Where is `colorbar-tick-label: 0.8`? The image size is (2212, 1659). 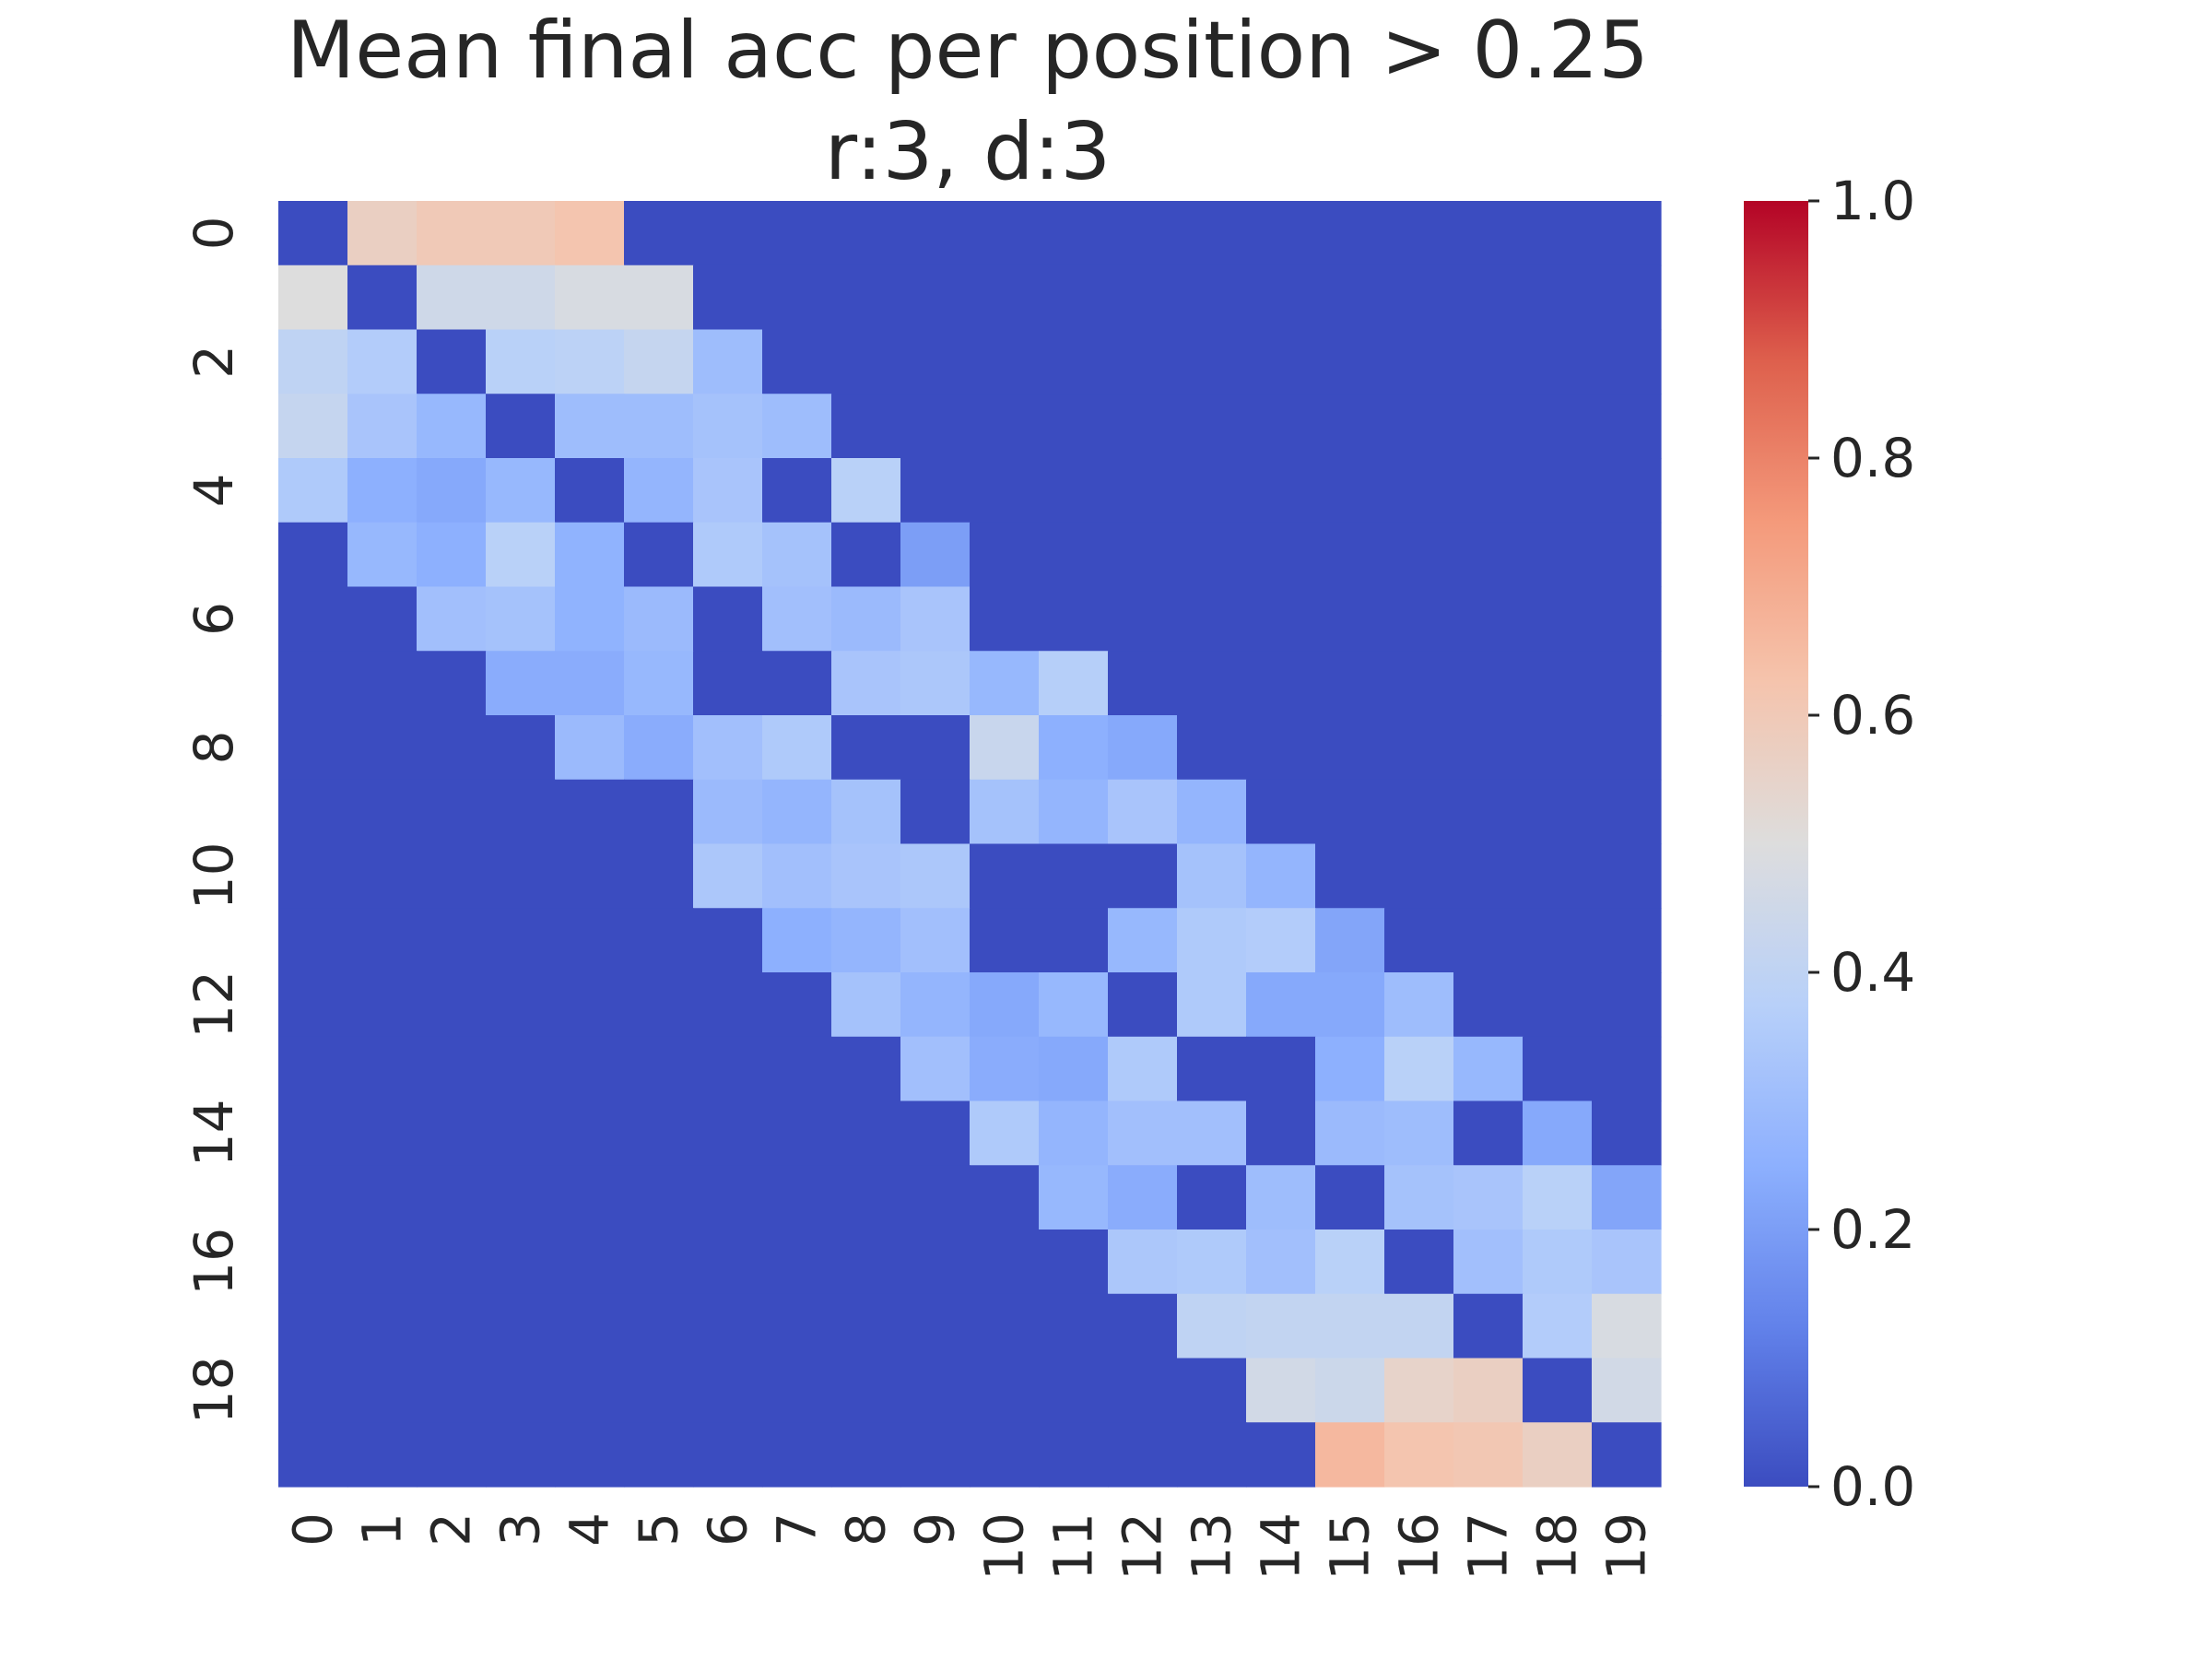
colorbar-tick-label: 0.8 is located at coordinates (1872, 458).